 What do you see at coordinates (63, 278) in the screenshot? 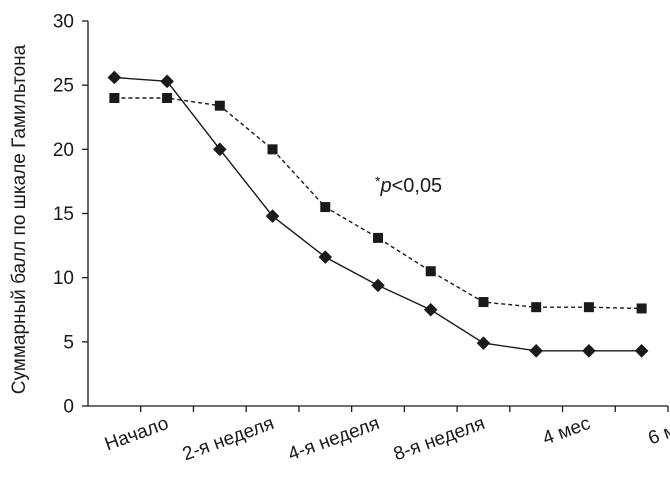
I see `y-tick-label: 10` at bounding box center [63, 278].